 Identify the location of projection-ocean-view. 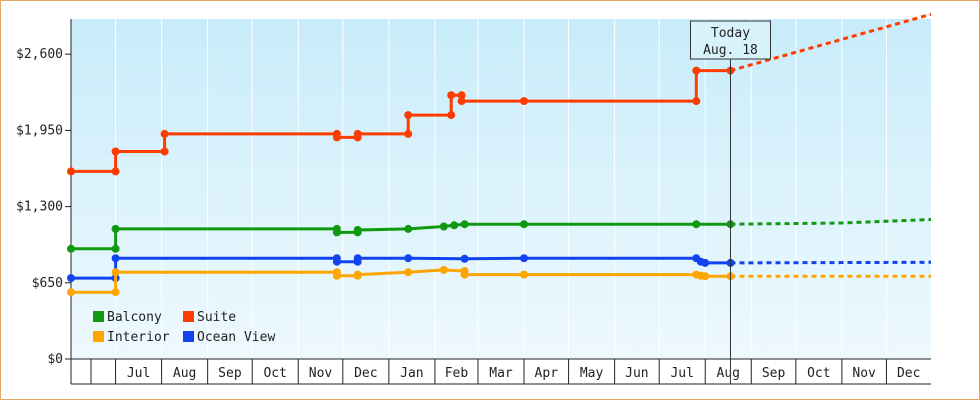
(831, 262).